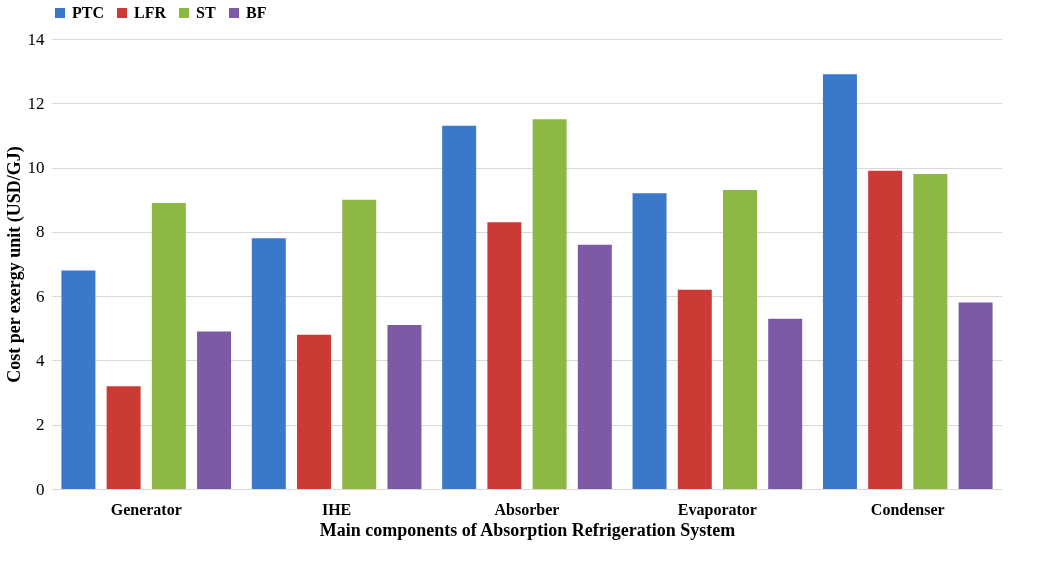  Describe the element at coordinates (527, 509) in the screenshot. I see `x-tick-label: Absorber` at that location.